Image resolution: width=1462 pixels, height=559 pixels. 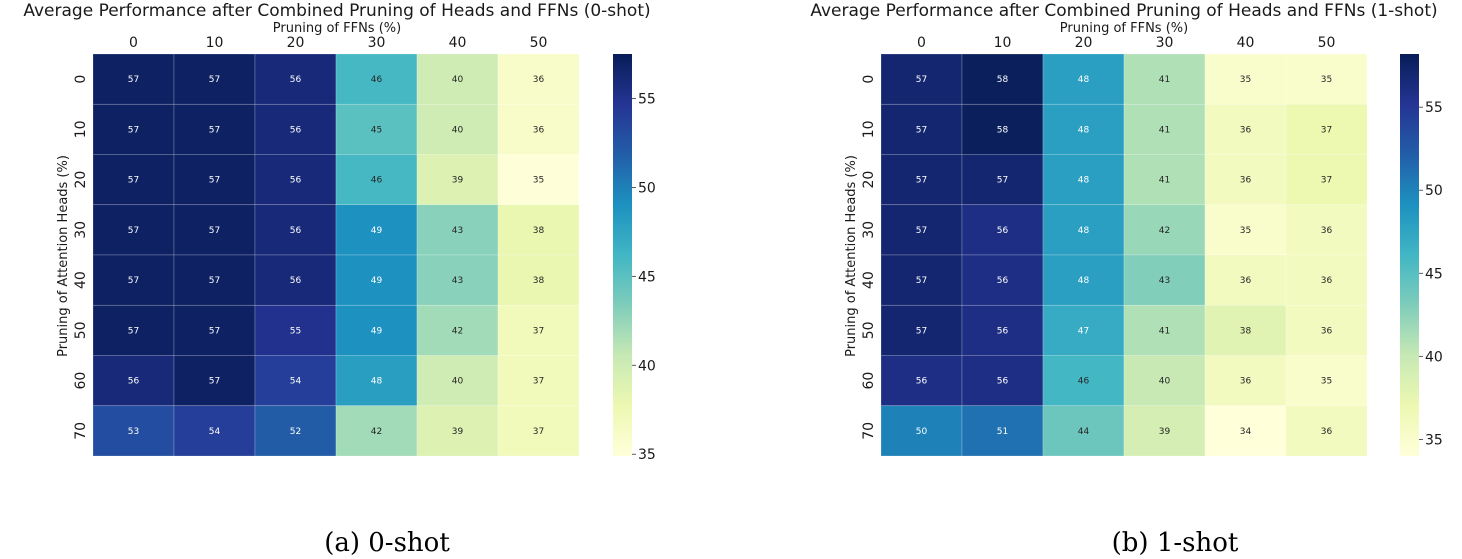 I want to click on cell-value-label: 35, so click(x=1245, y=80).